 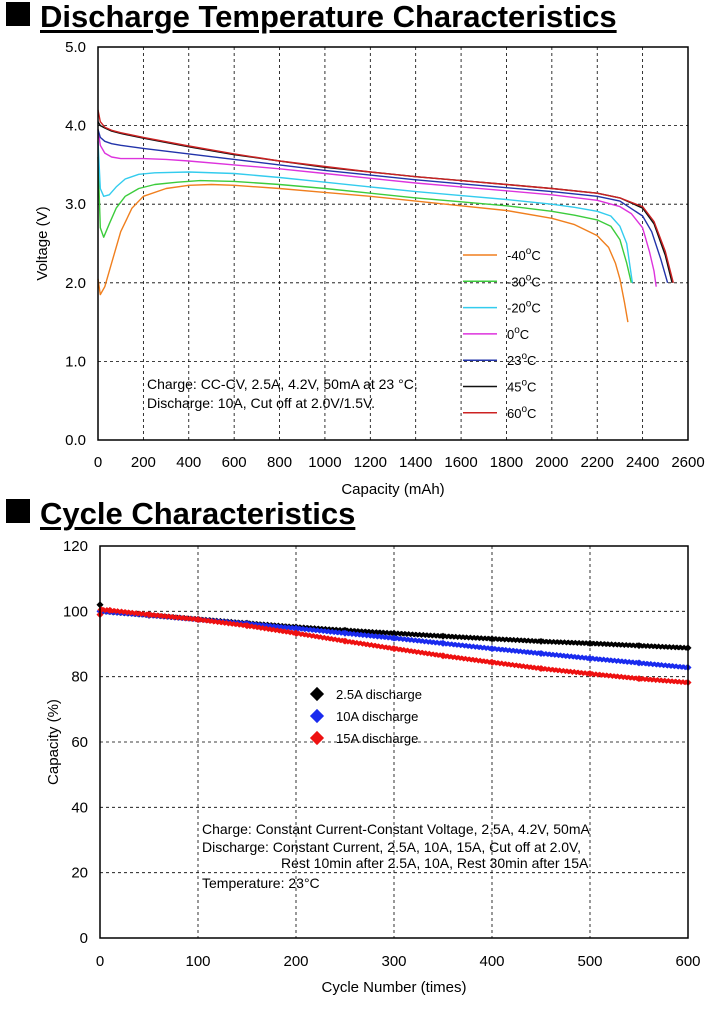 I want to click on series-line-60C, so click(x=385, y=196).